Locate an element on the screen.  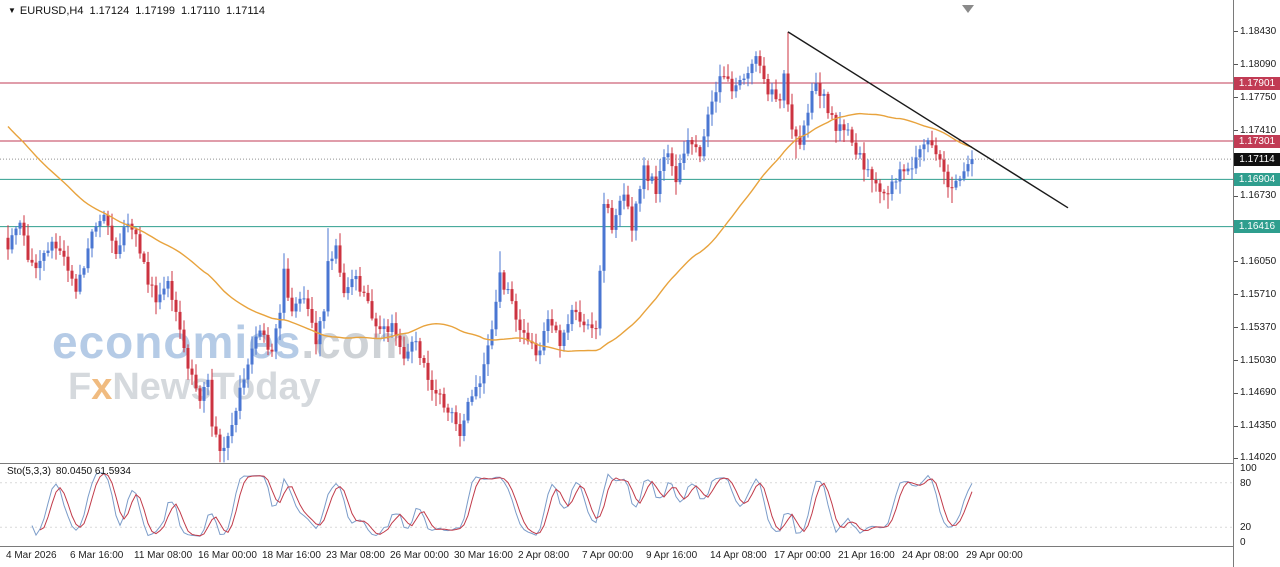
sto-signal-line is located at coordinates (506, 504).